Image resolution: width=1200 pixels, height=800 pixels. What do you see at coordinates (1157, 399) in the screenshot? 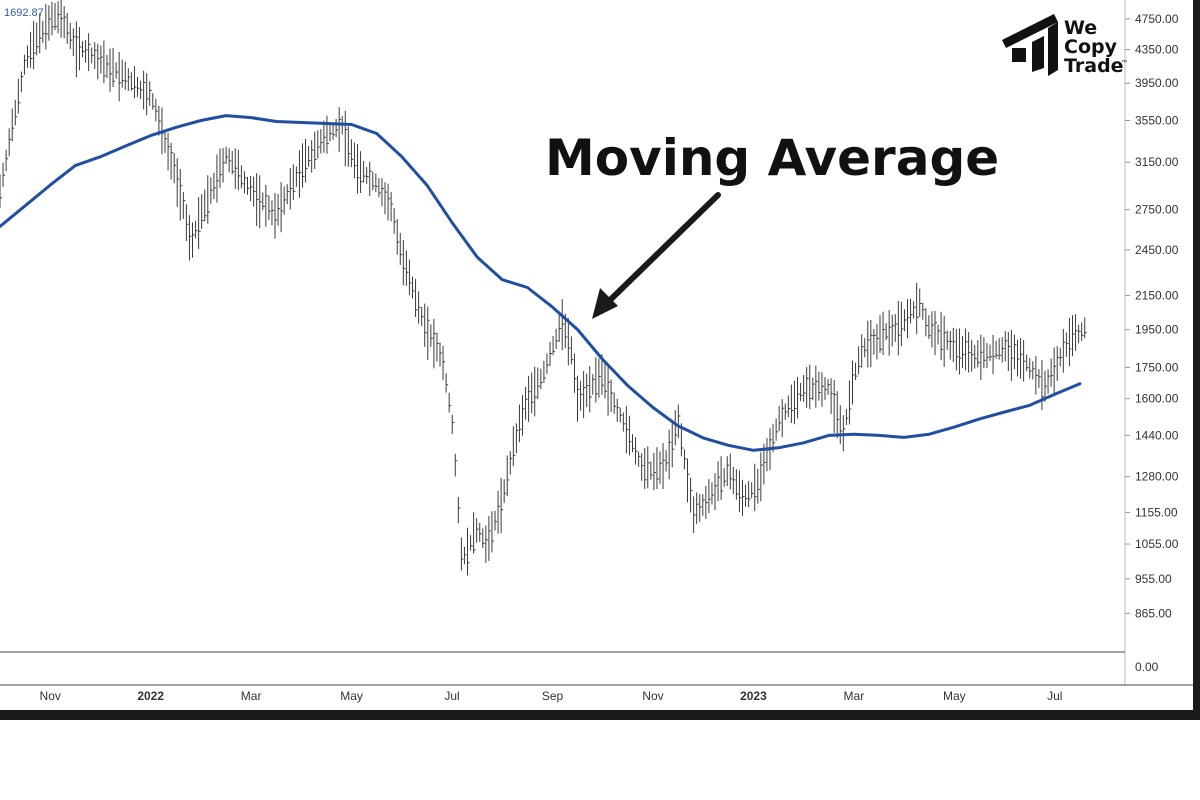
I see `y-tick-label: 1600.00` at bounding box center [1157, 399].